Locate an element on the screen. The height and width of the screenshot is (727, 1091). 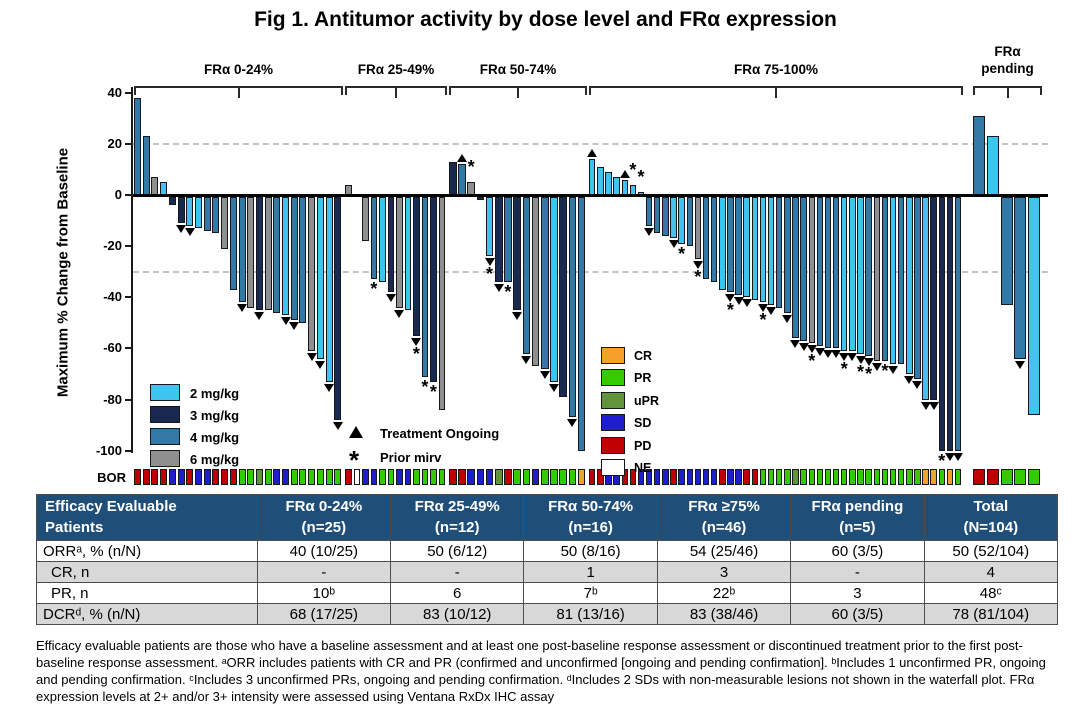
table-value-cell: 40 (10/25) is located at coordinates (324, 551).